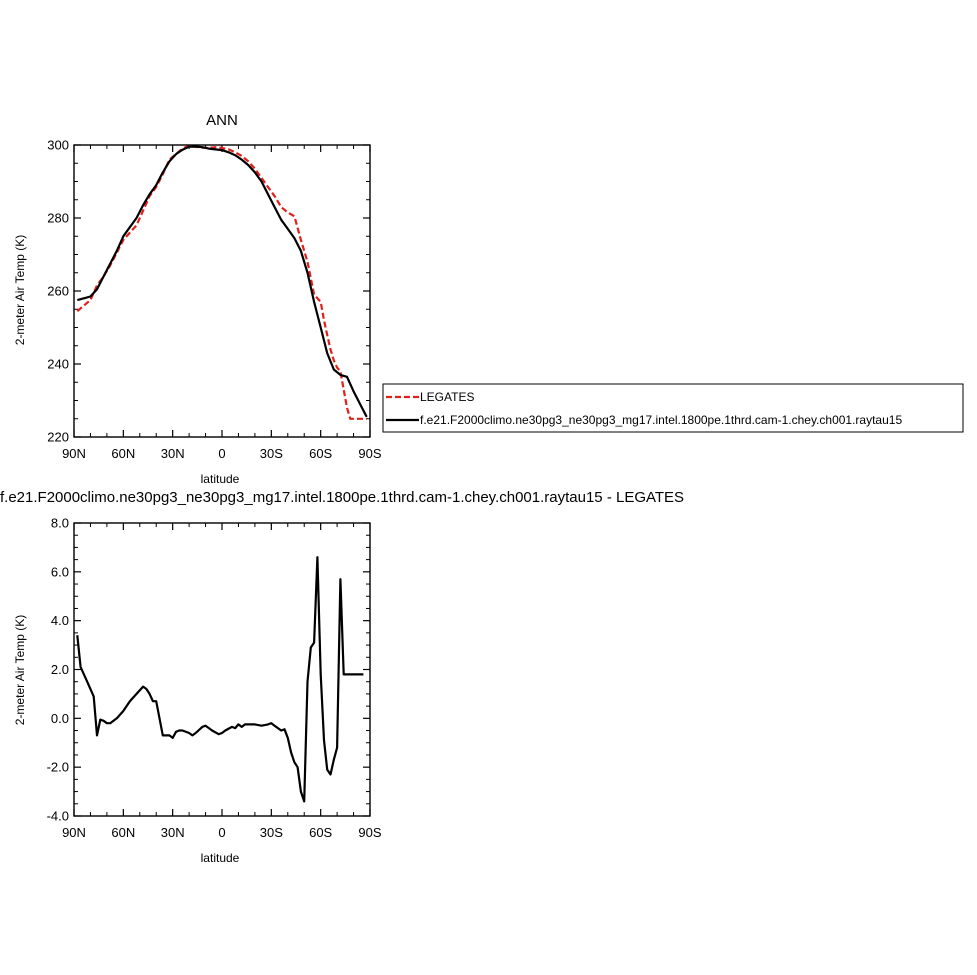 This screenshot has width=977, height=975. What do you see at coordinates (220, 858) in the screenshot?
I see `difference-x-axis-label: latitude` at bounding box center [220, 858].